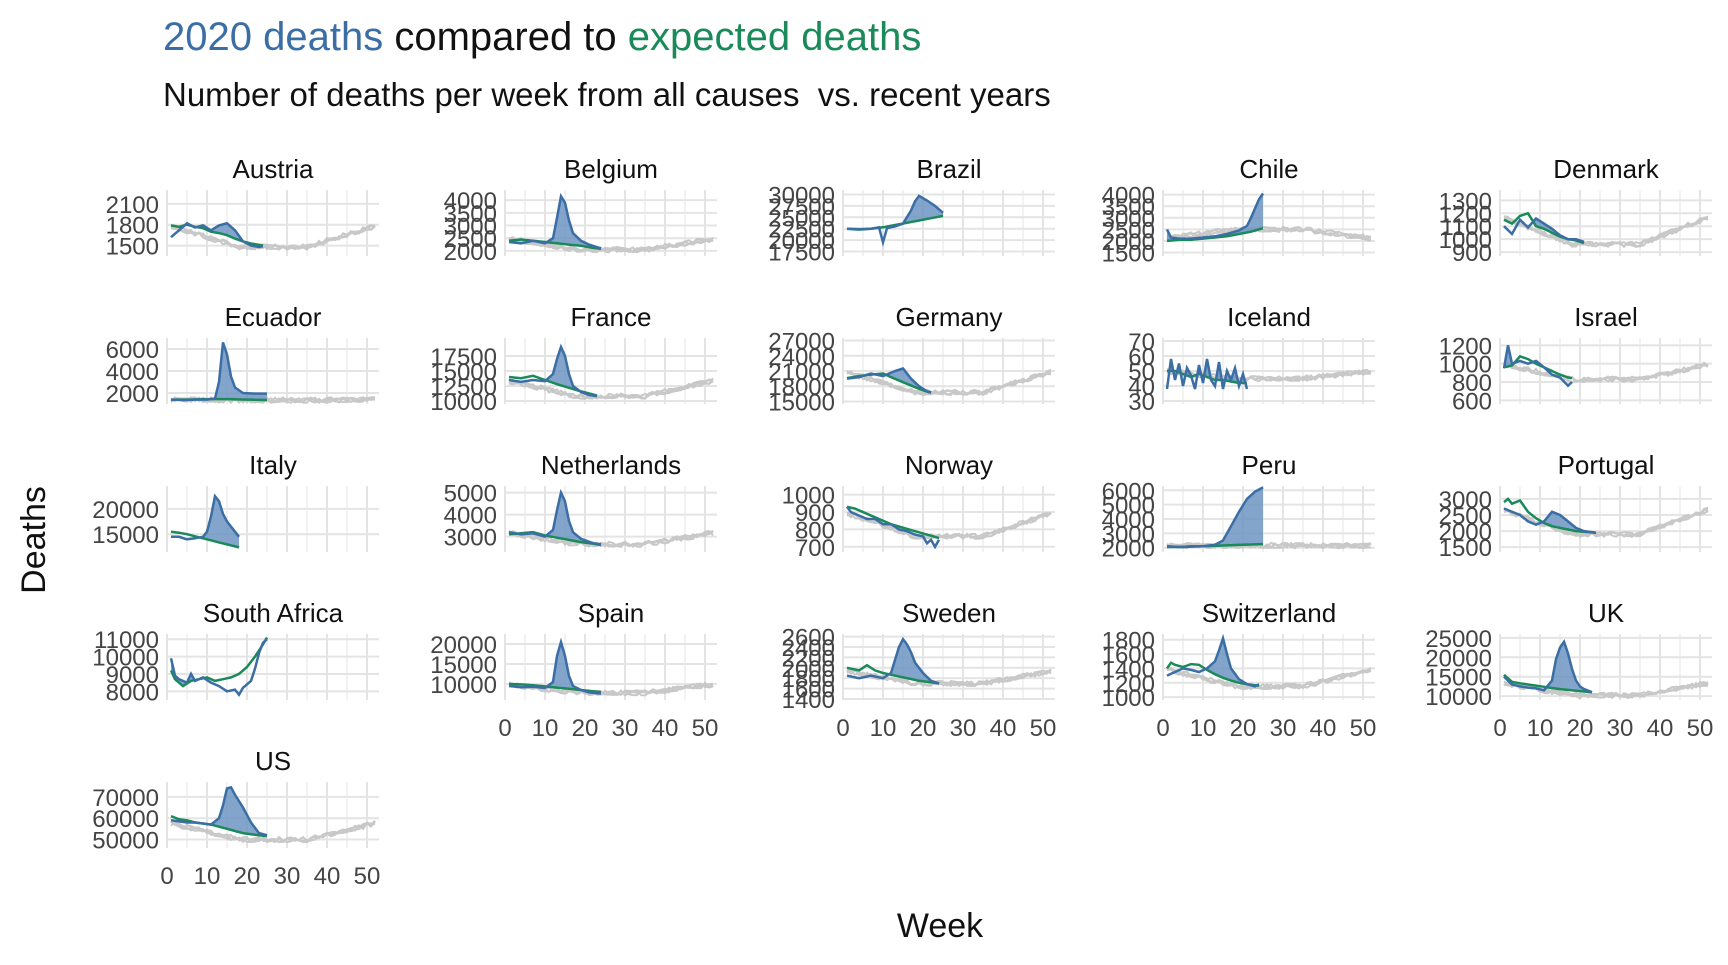 The image size is (1728, 965). I want to click on actual-2020-line-sweden, so click(893, 660).